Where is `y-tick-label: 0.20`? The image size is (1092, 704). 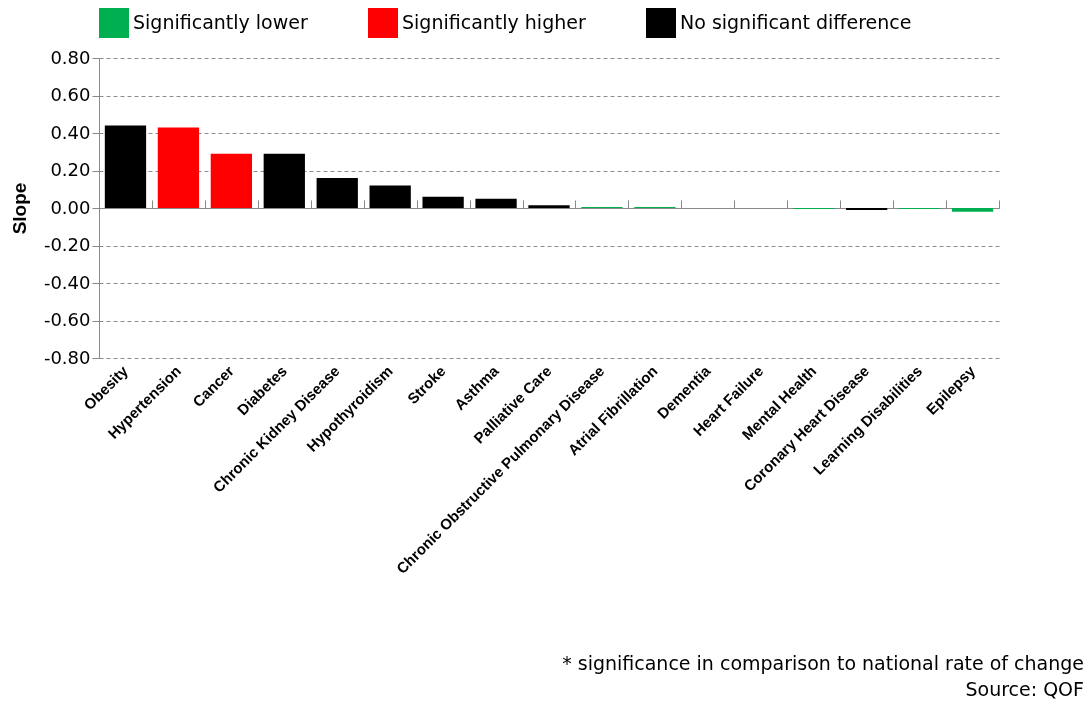 y-tick-label: 0.20 is located at coordinates (70, 169).